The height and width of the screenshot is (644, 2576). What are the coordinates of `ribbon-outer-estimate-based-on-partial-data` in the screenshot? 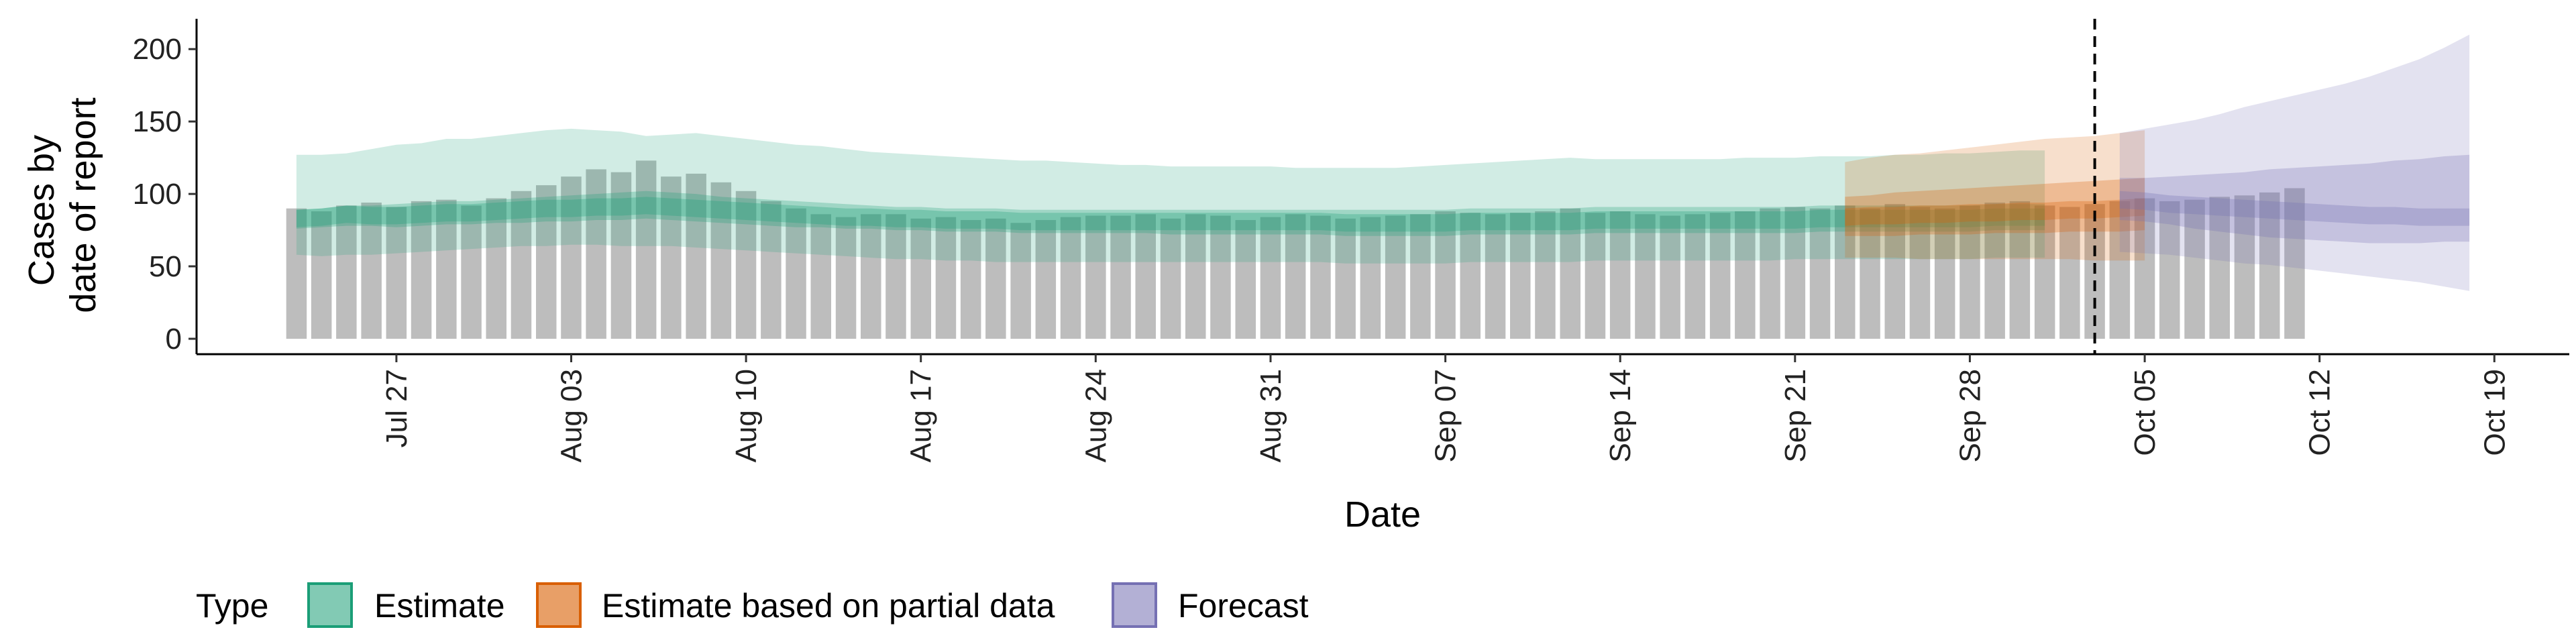 It's located at (1995, 195).